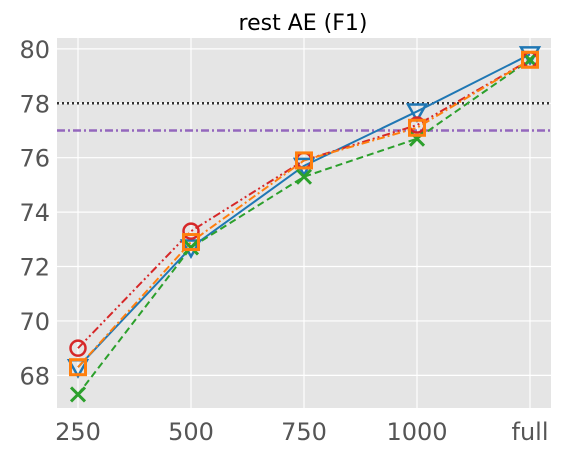 The width and height of the screenshot is (561, 458). I want to click on x-tick-label: 250, so click(78, 432).